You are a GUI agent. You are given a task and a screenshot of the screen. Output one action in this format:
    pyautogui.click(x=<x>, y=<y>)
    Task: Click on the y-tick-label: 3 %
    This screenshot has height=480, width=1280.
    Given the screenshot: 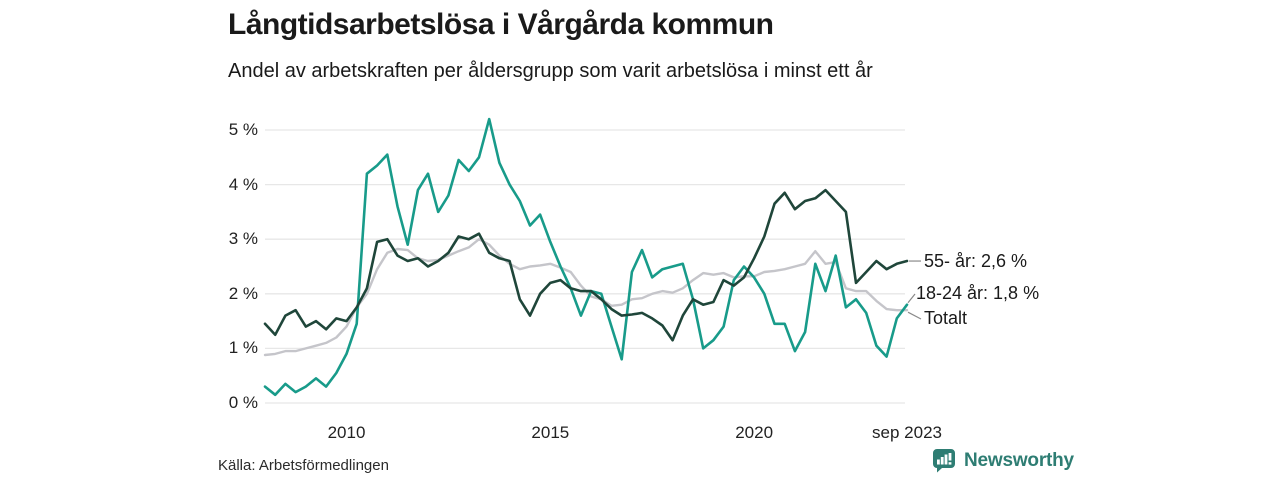 What is the action you would take?
    pyautogui.click(x=243, y=239)
    